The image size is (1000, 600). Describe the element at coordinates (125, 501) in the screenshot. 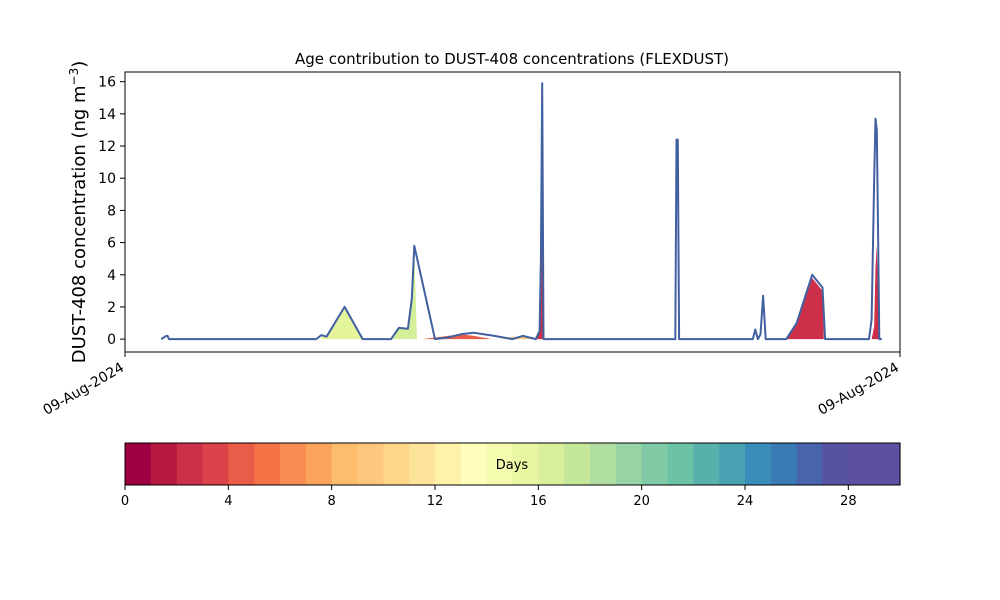

I see `colorbar-tick-label: 0` at that location.